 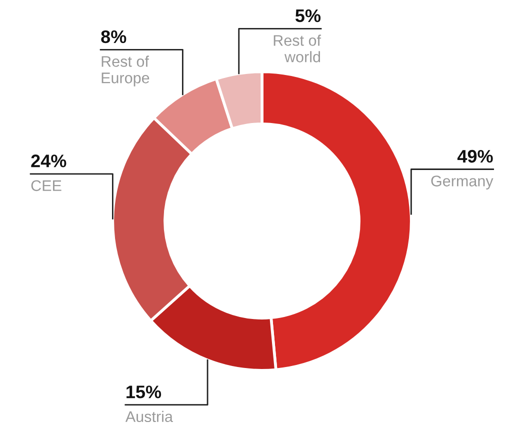 I want to click on data-label: 49%, so click(x=475, y=156).